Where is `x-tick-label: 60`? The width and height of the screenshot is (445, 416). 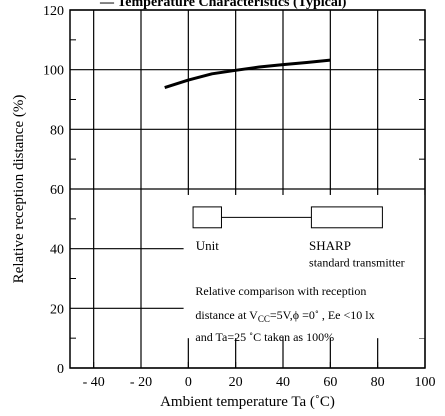
x-tick-label: 60 is located at coordinates (330, 382).